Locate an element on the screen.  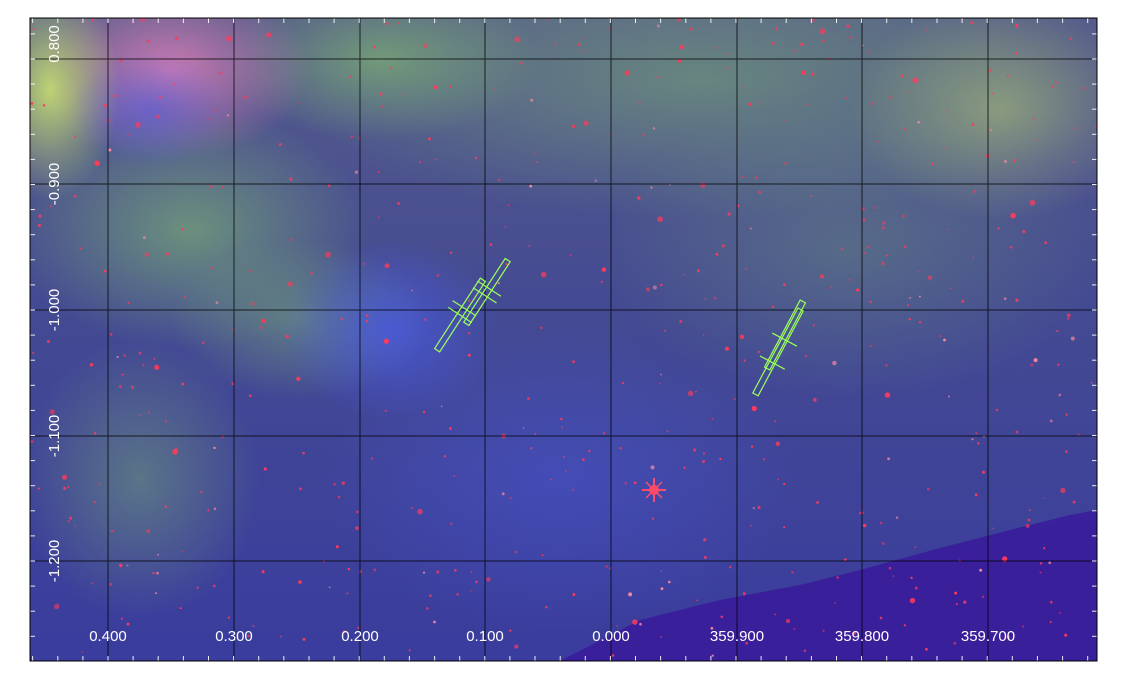
region-marker-right-a is located at coordinates (778, 352).